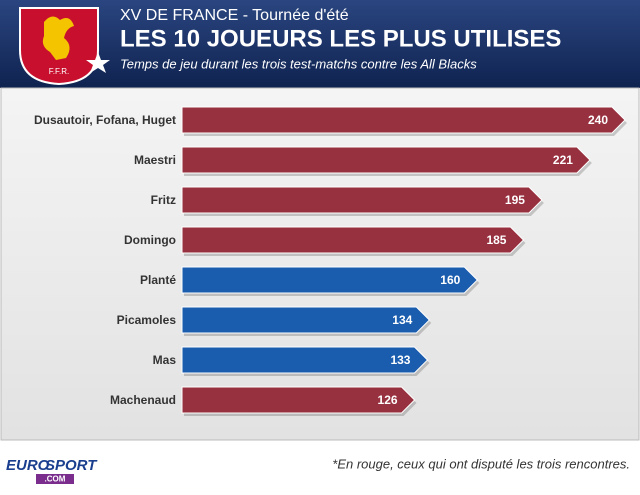 Image resolution: width=640 pixels, height=495 pixels. Describe the element at coordinates (150, 240) in the screenshot. I see `category-label: Domingo` at that location.